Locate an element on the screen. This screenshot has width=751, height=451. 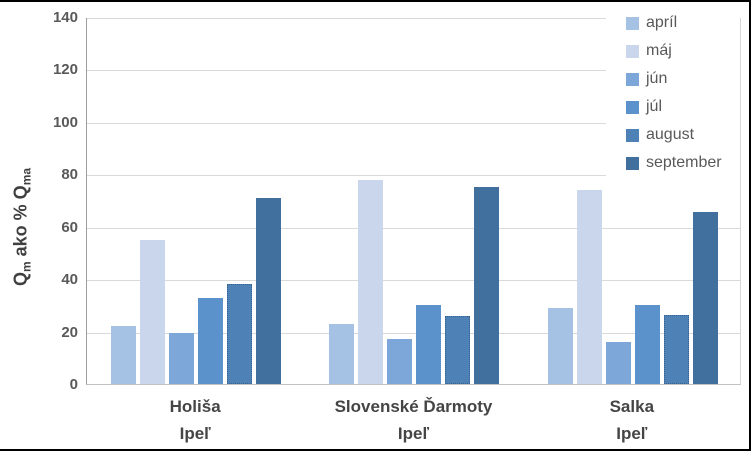
bar-jún-Slovenské Ďarmoty is located at coordinates (400, 361).